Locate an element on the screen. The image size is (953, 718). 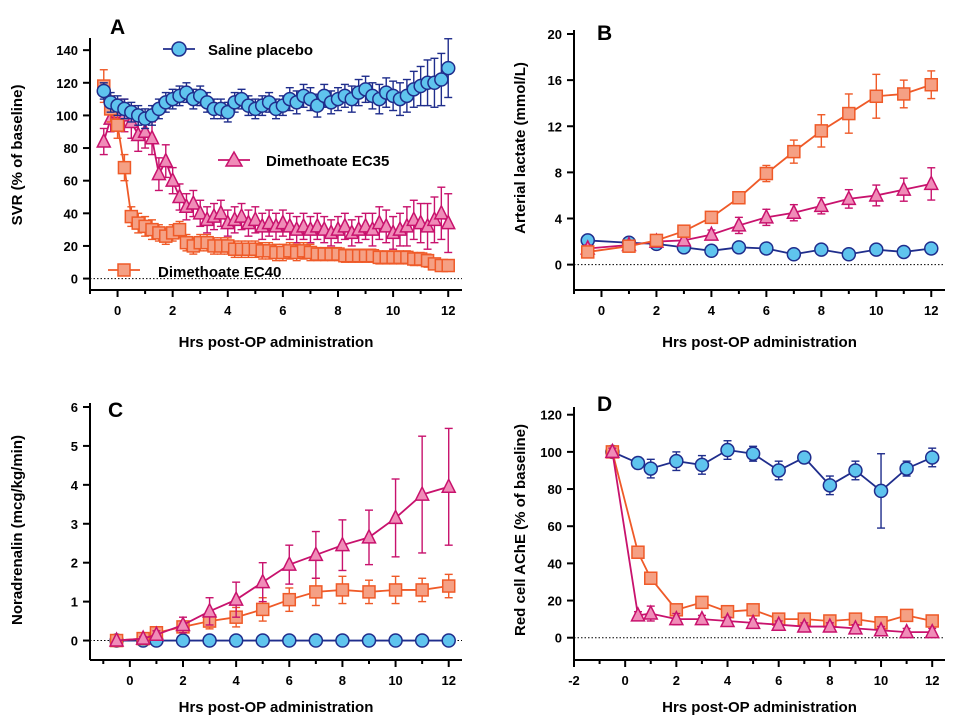
y-tick-label: 100 is located at coordinates (67, 115).